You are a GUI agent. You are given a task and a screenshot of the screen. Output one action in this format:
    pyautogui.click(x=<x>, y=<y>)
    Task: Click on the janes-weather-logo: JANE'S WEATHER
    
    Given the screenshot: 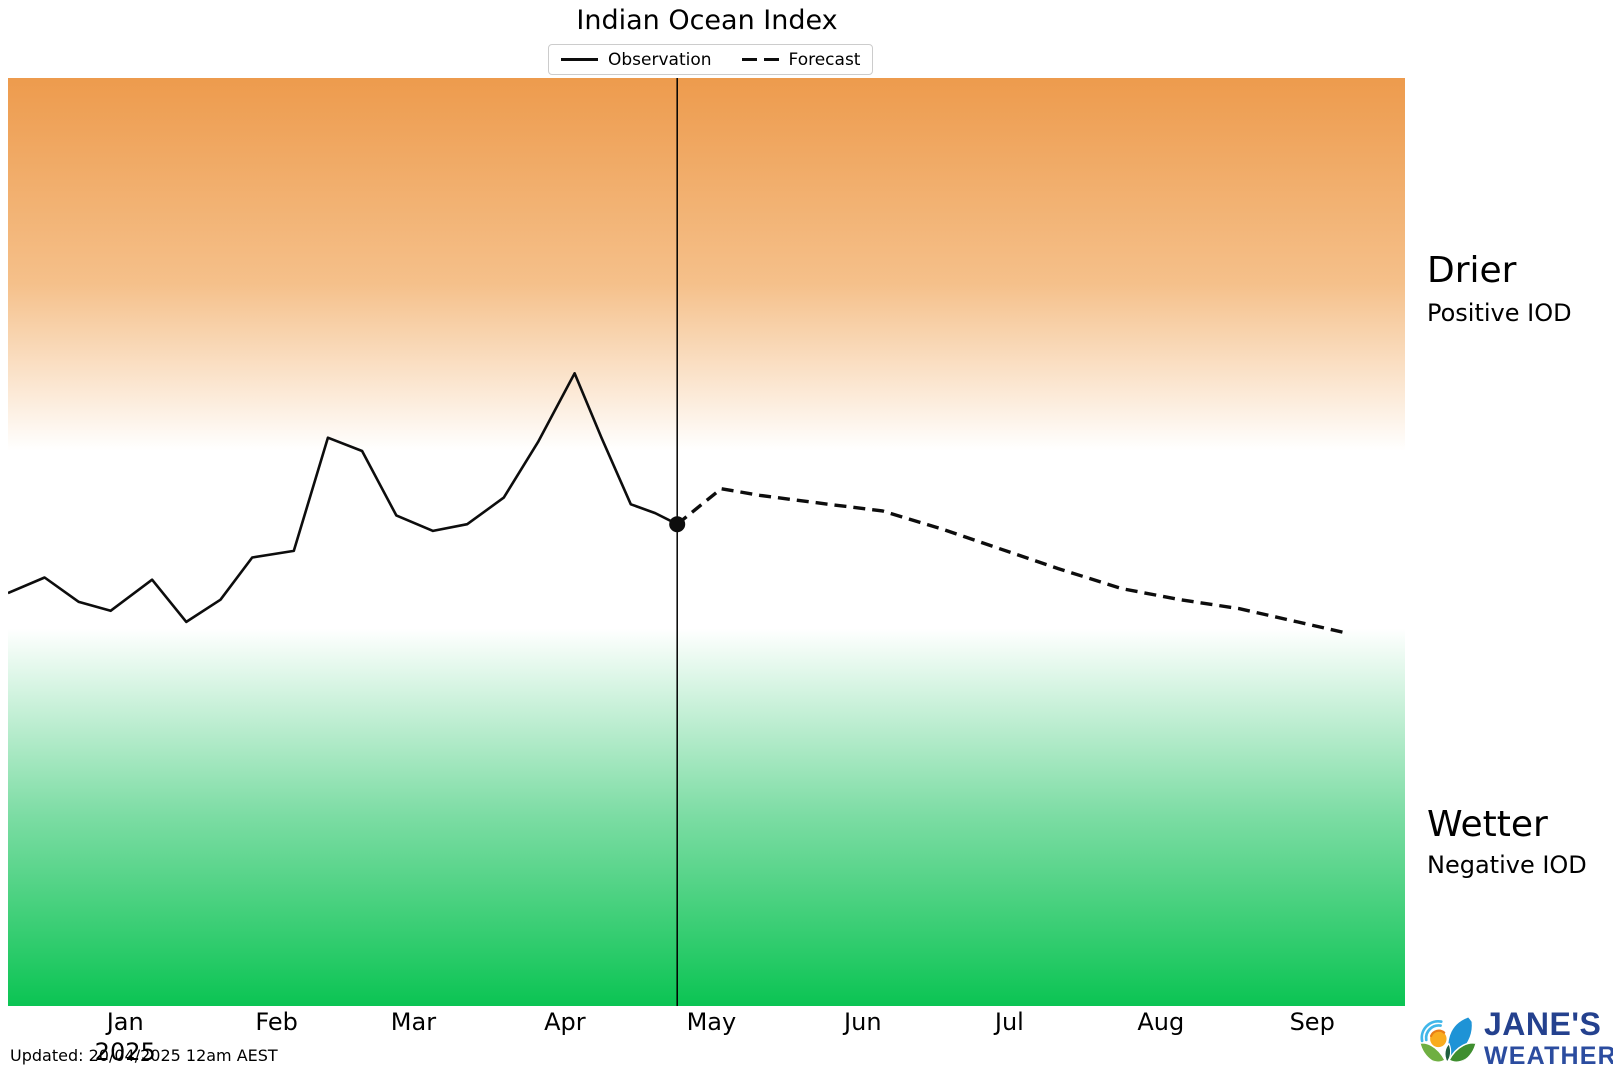 What is the action you would take?
    pyautogui.click(x=1516, y=1038)
    